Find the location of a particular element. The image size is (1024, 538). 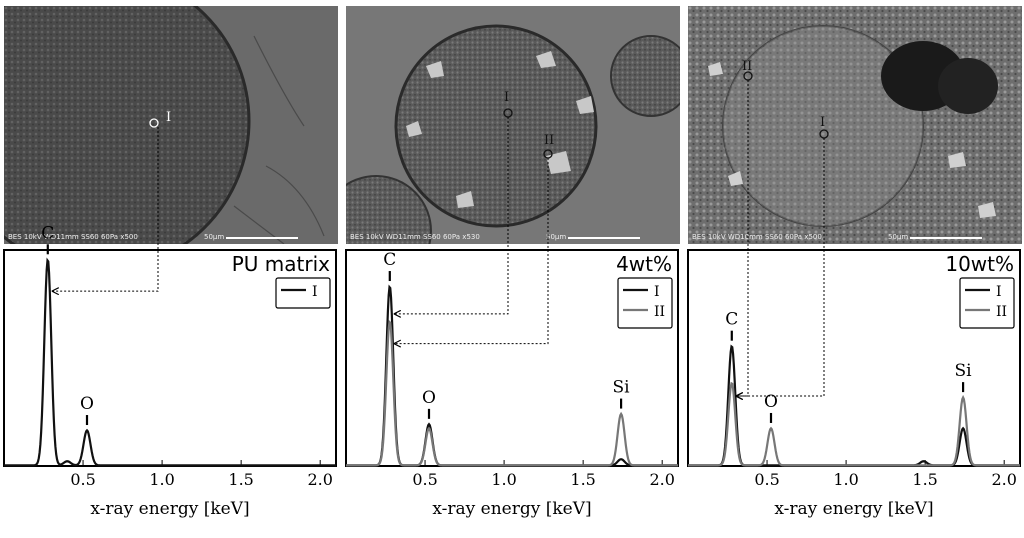

sem-image-10wt: BES 10kV WD10mm SS60 60Pa x500 50µm is located at coordinates (855, 125).